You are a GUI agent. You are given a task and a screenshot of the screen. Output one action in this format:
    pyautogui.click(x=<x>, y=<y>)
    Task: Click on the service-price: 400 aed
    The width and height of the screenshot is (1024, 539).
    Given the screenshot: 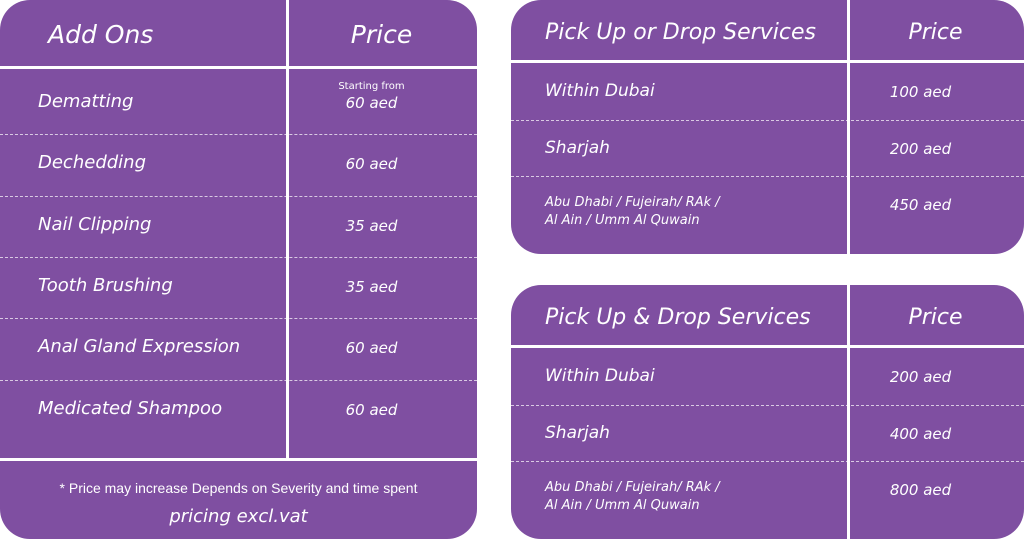 What is the action you would take?
    pyautogui.click(x=920, y=434)
    